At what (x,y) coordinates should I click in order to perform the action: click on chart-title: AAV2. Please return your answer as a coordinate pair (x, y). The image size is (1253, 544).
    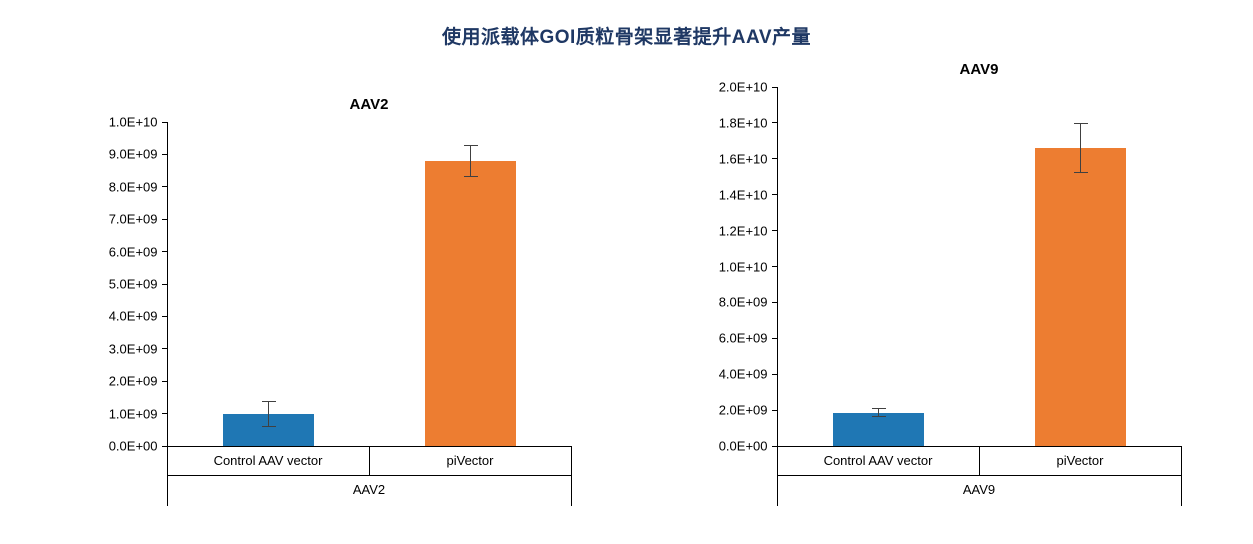
    Looking at the image, I should click on (369, 104).